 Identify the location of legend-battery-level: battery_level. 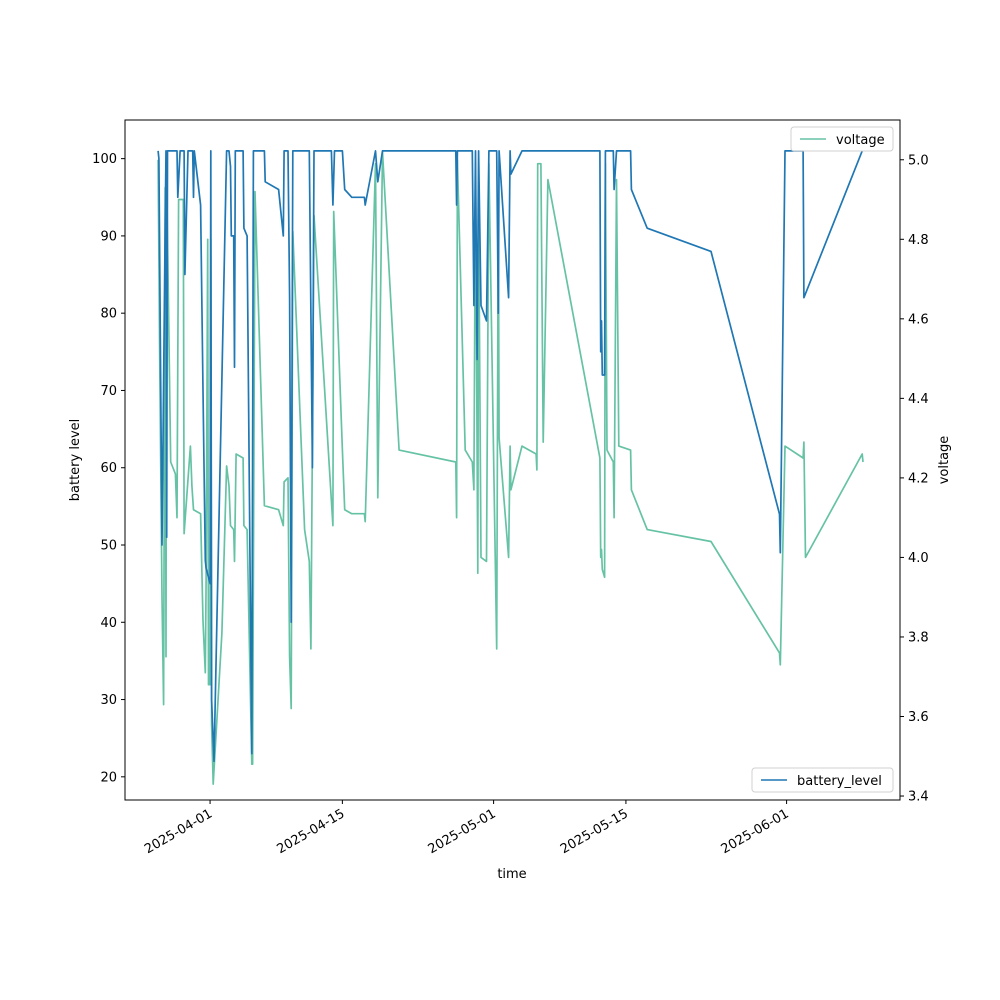
(822, 780).